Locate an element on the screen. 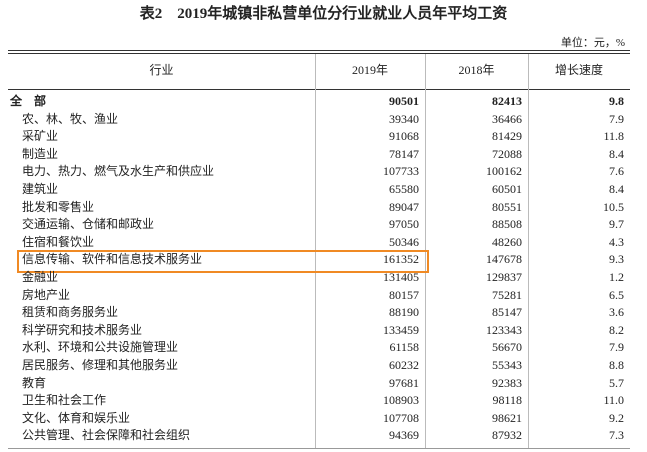 Image resolution: width=647 pixels, height=452 pixels. cell: 11.8 is located at coordinates (613, 136).